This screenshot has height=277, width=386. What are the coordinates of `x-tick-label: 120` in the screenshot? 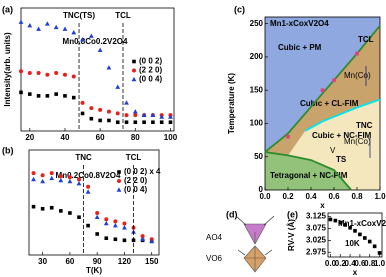 It's located at (125, 261).